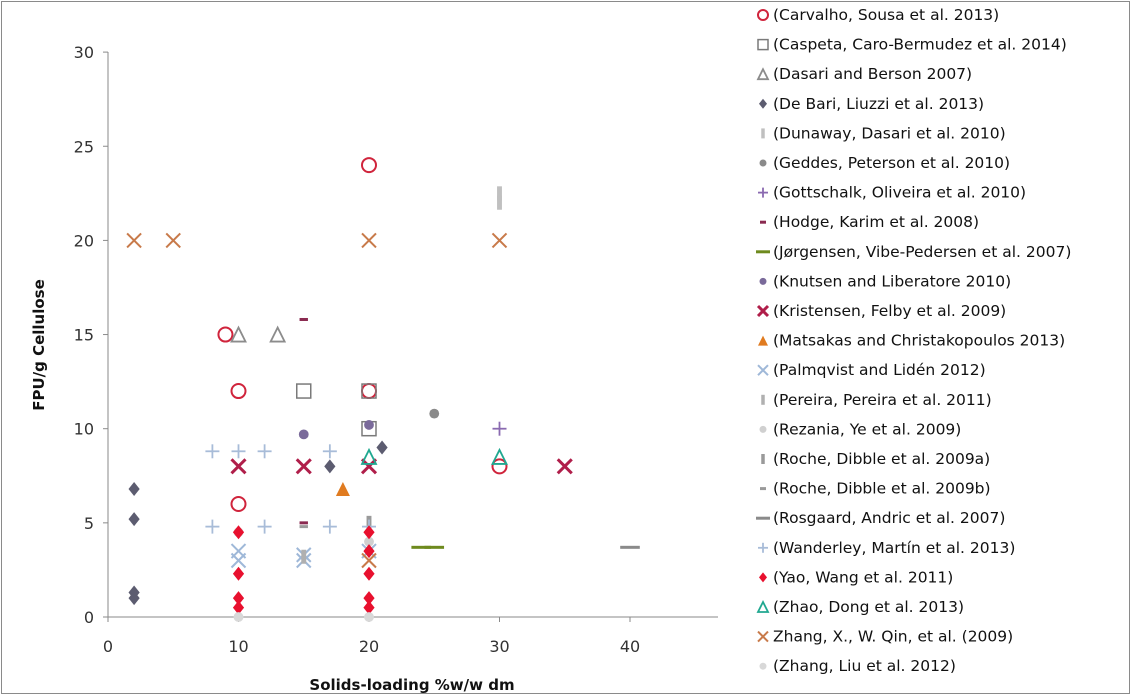  What do you see at coordinates (891, 163) in the screenshot?
I see `legend-label: (Geddes, Peterson et al. 2010)` at bounding box center [891, 163].